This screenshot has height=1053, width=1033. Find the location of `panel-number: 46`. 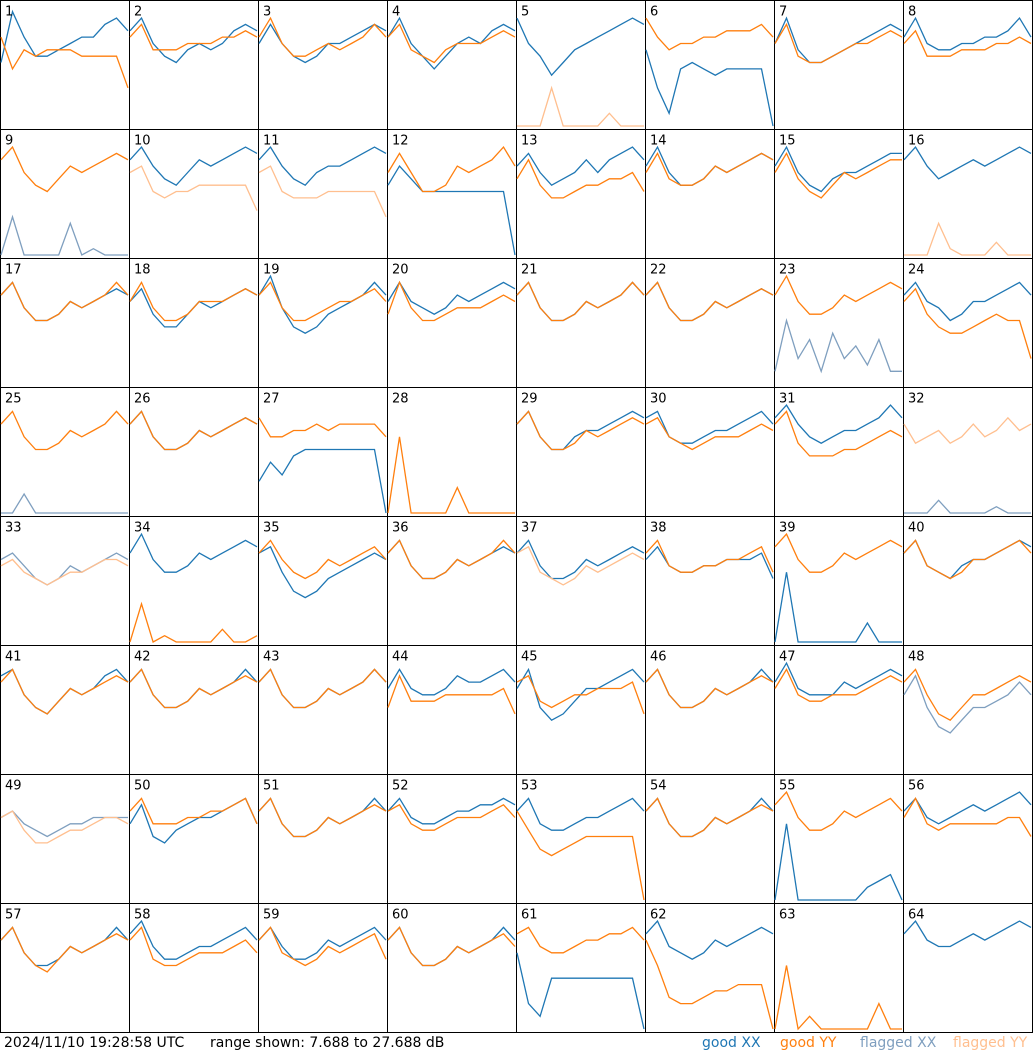

panel-number: 46 is located at coordinates (658, 657).